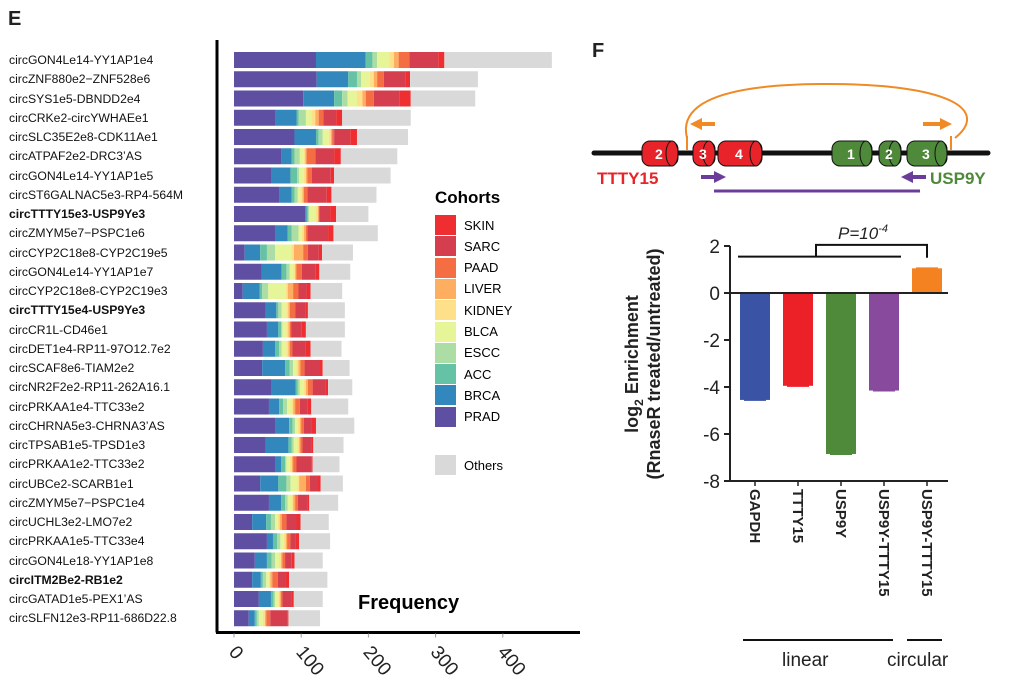 The image size is (1012, 698). Describe the element at coordinates (863, 233) in the screenshot. I see `p-value-label: P=10-4` at that location.